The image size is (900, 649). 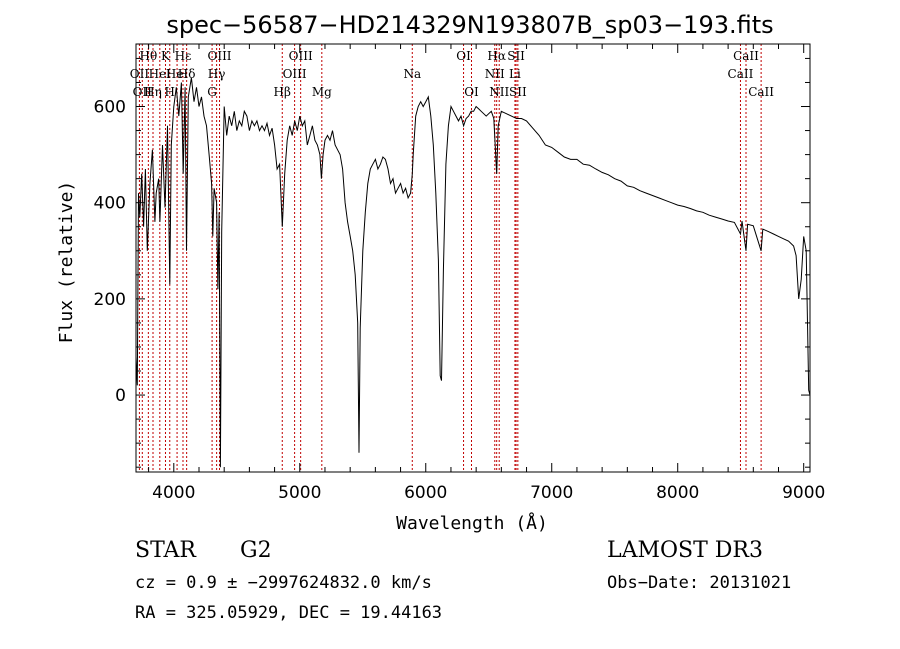 What do you see at coordinates (301, 56) in the screenshot?
I see `line-label-15: OIII` at bounding box center [301, 56].